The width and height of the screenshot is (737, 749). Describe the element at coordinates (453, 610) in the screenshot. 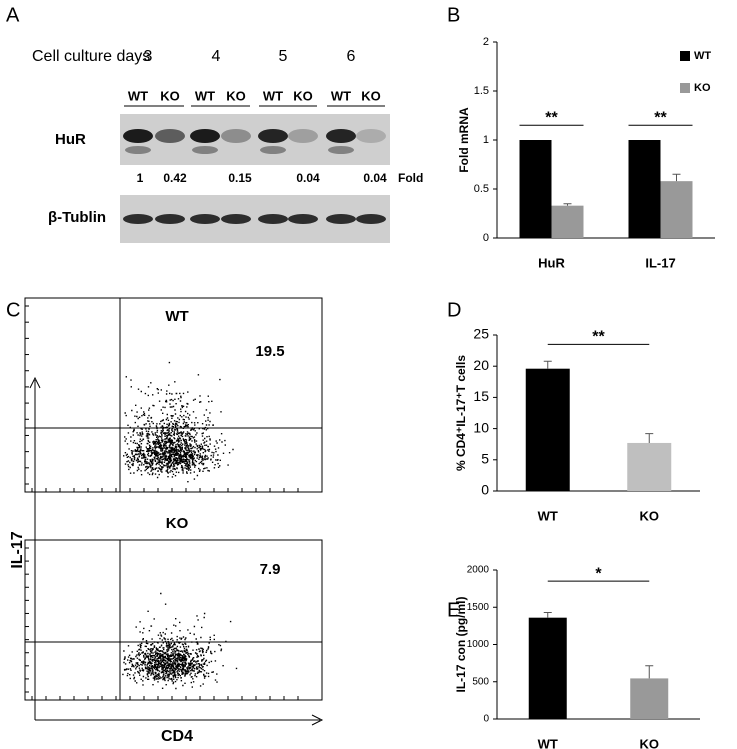

I see `panel-label: E` at that location.